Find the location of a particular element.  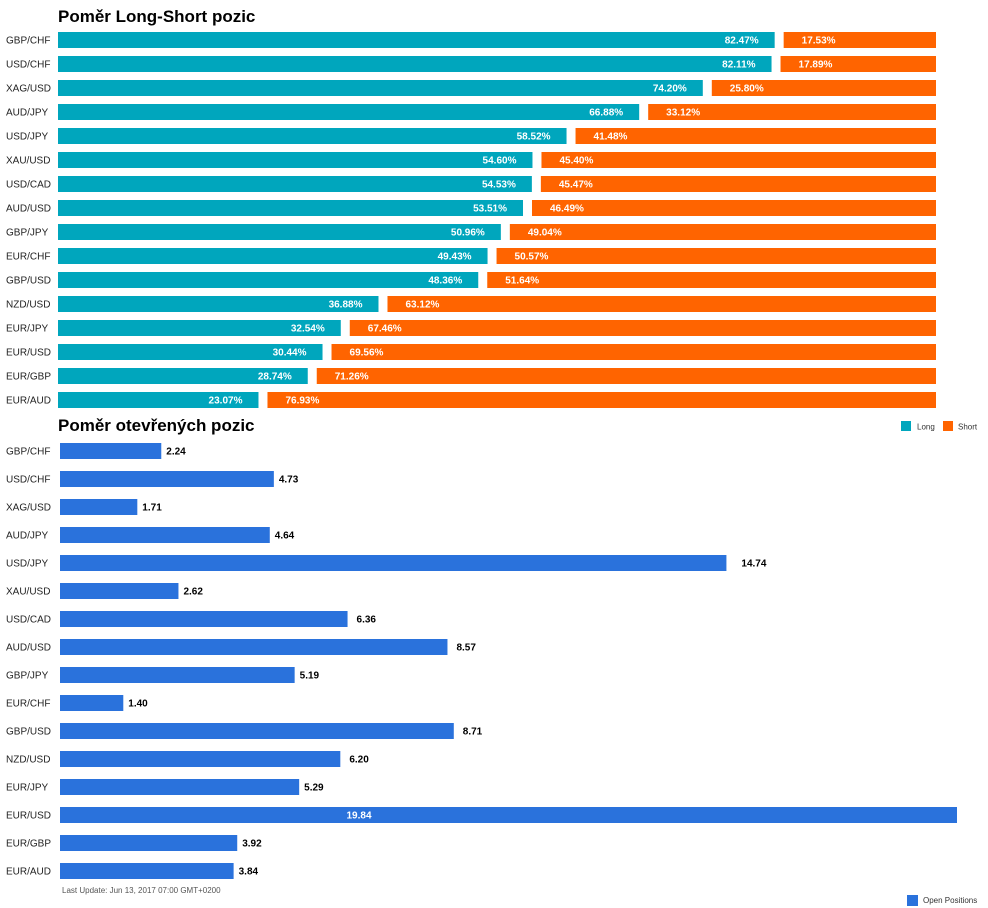

op-category-label: XAG/USD is located at coordinates (28, 508).